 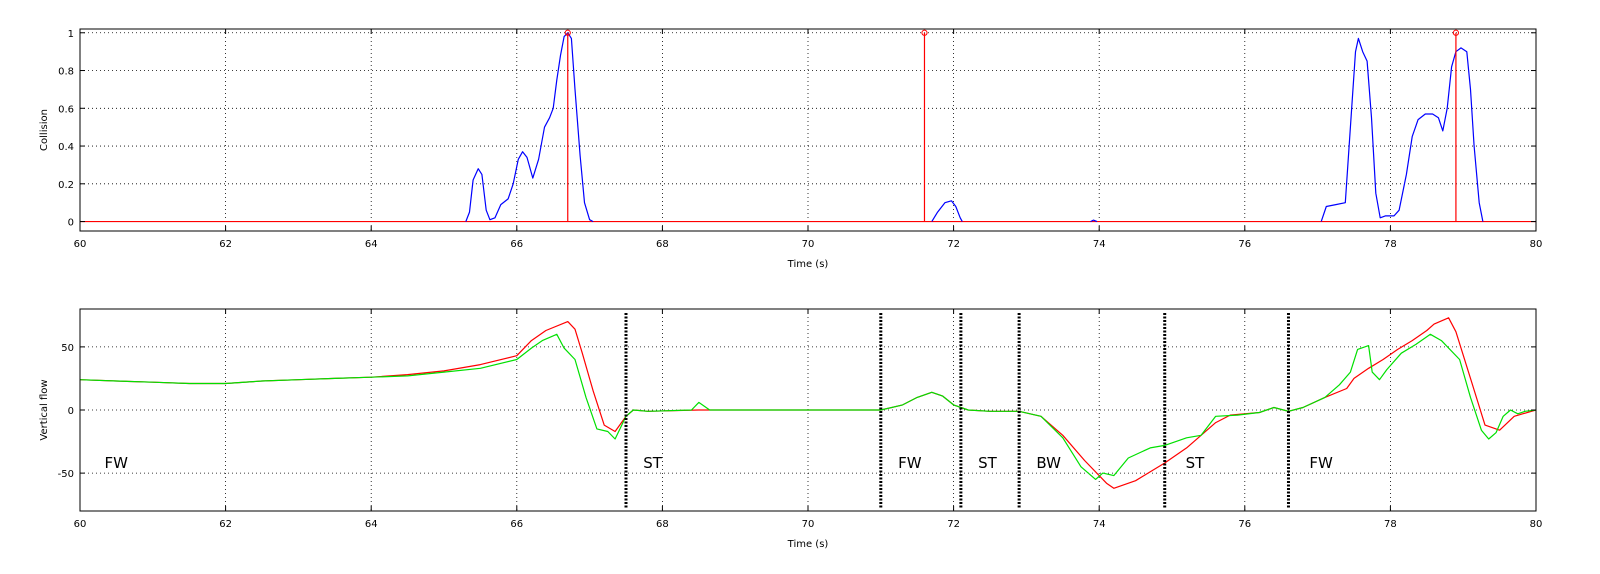 I want to click on y-axis-label: Collision, so click(x=44, y=130).